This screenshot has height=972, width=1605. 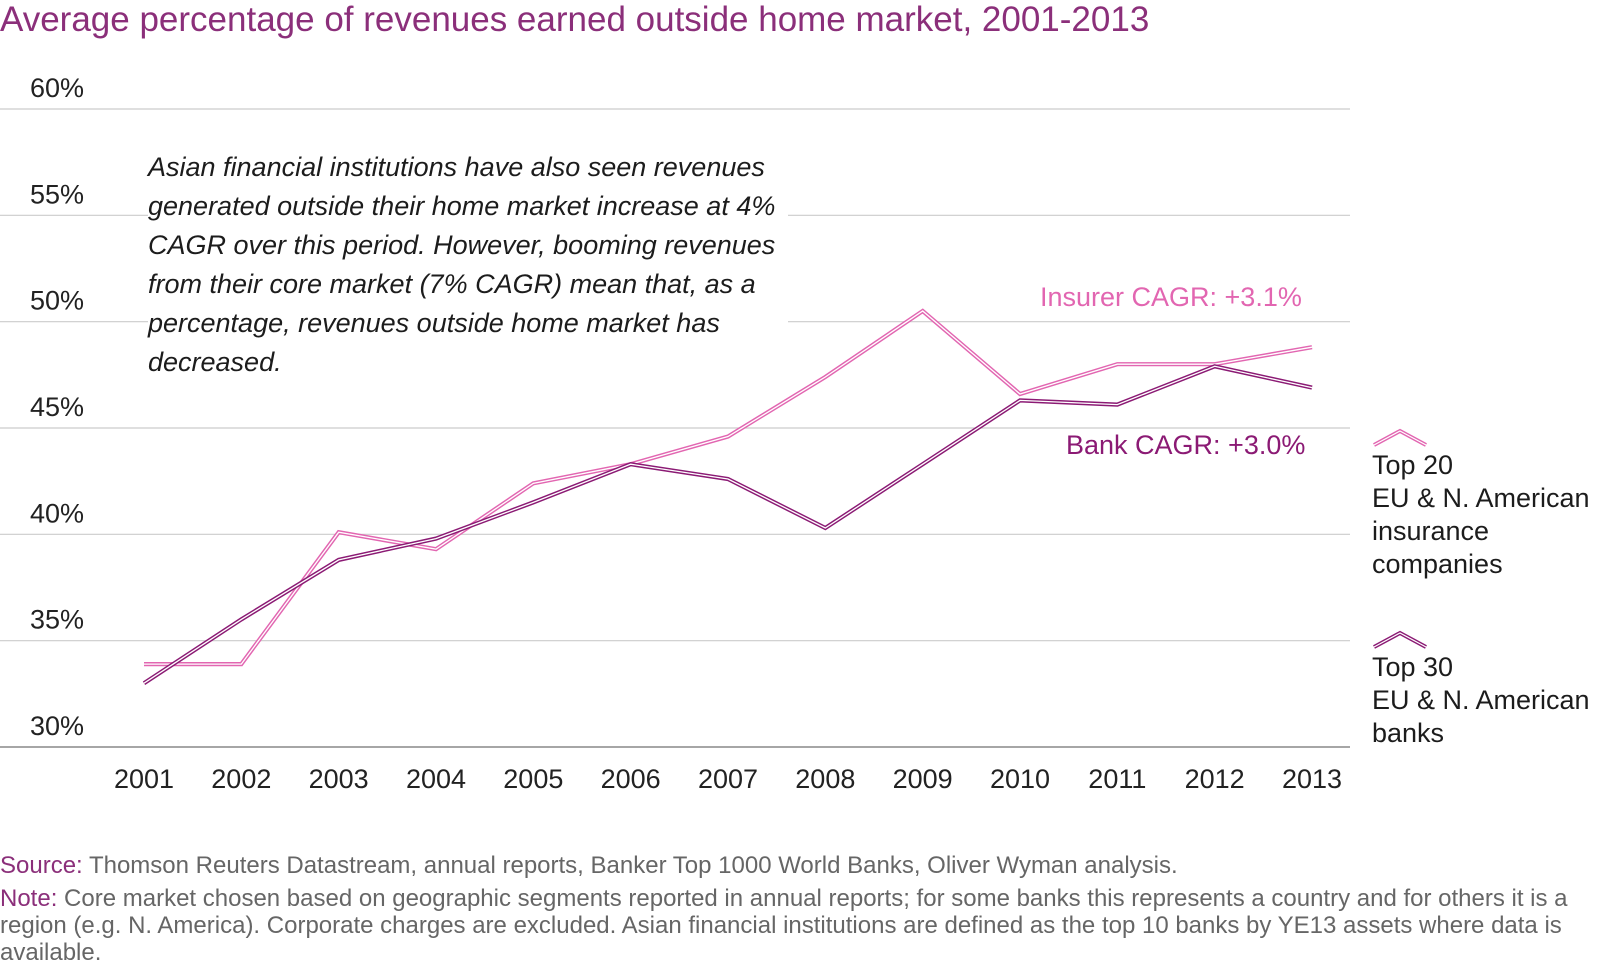 What do you see at coordinates (29, 898) in the screenshot?
I see `note-label: Note:` at bounding box center [29, 898].